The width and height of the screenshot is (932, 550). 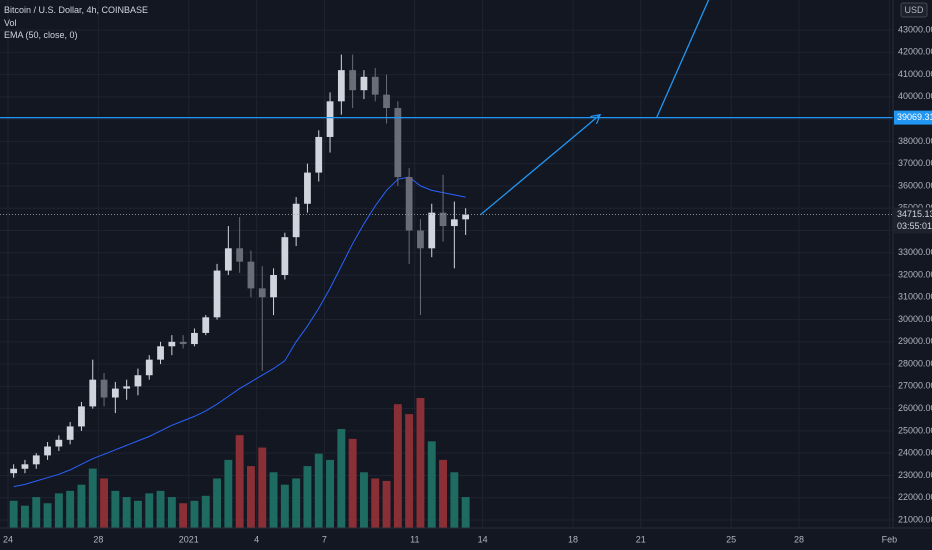 What do you see at coordinates (189, 539) in the screenshot?
I see `x-tick-label: 2021` at bounding box center [189, 539].